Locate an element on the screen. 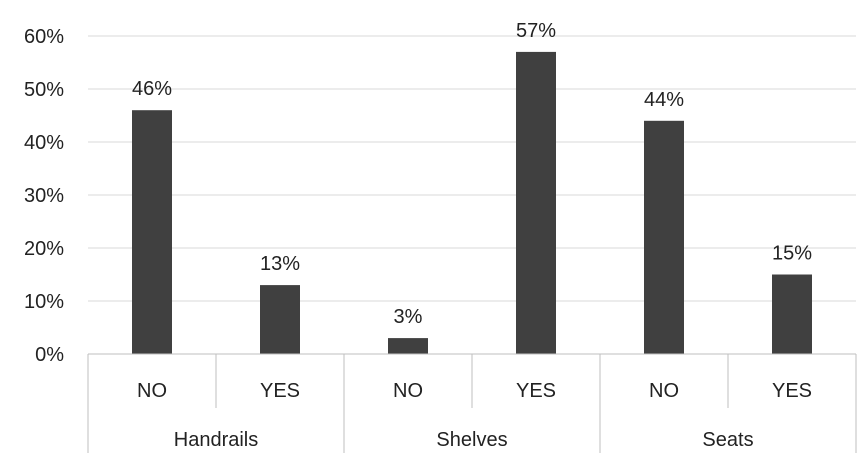  y-tick-label: 50% is located at coordinates (44, 90).